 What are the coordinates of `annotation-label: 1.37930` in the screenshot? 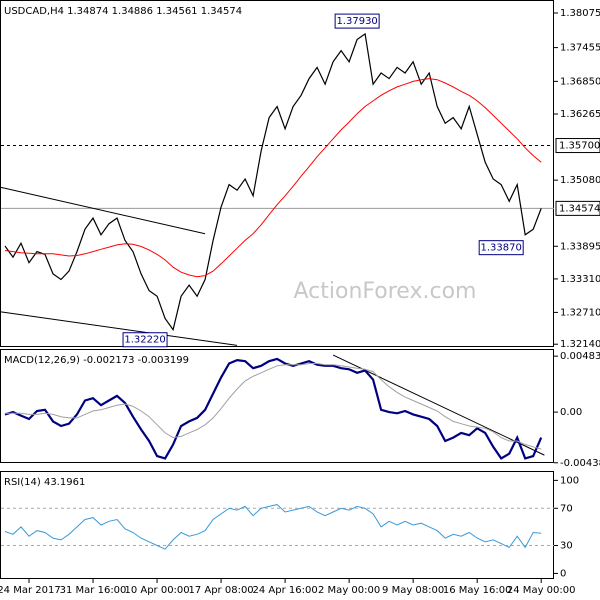 It's located at (356, 21).